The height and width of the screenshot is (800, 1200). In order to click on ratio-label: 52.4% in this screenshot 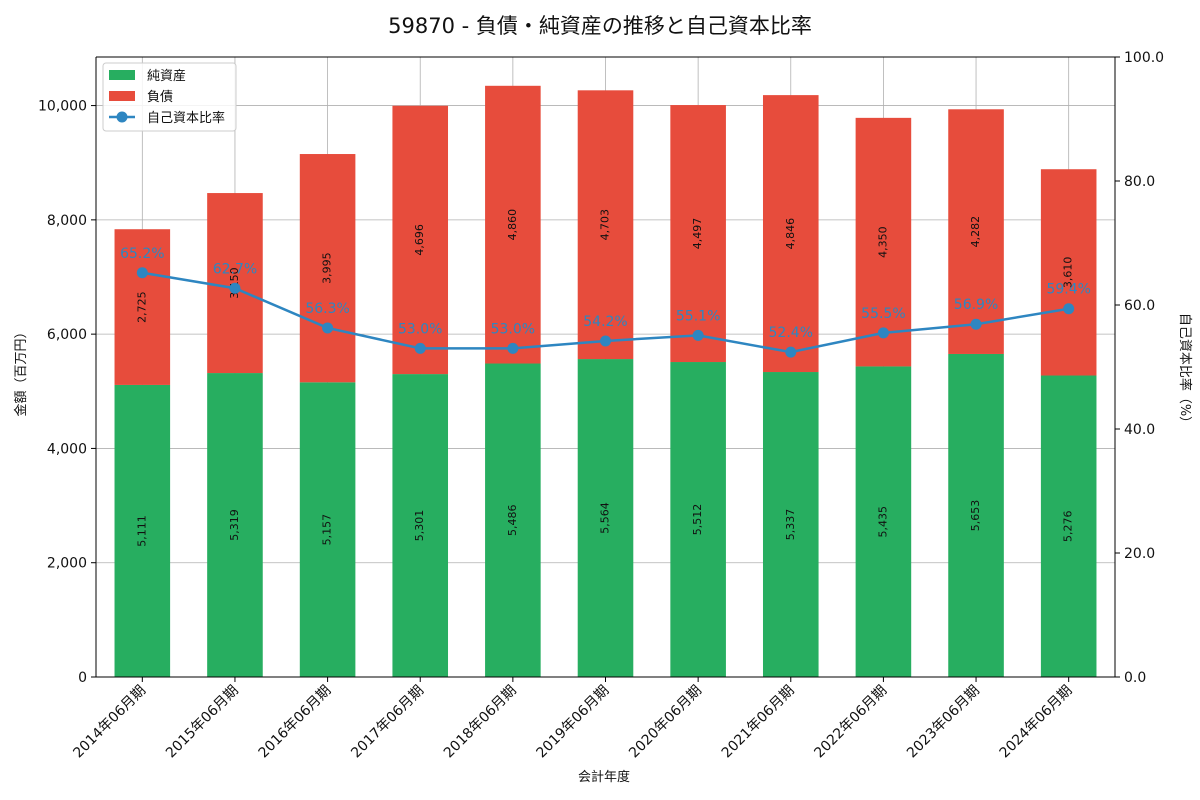, I will do `click(791, 333)`.